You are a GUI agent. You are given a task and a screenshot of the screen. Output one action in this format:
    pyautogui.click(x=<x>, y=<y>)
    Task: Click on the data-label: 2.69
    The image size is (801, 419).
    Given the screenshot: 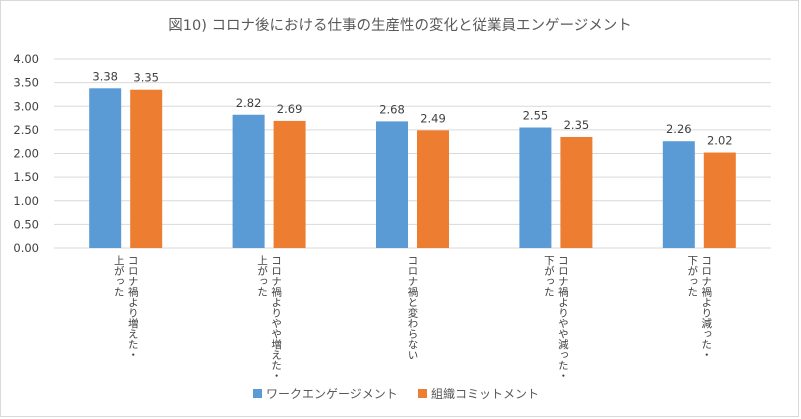 What is the action you would take?
    pyautogui.click(x=290, y=109)
    